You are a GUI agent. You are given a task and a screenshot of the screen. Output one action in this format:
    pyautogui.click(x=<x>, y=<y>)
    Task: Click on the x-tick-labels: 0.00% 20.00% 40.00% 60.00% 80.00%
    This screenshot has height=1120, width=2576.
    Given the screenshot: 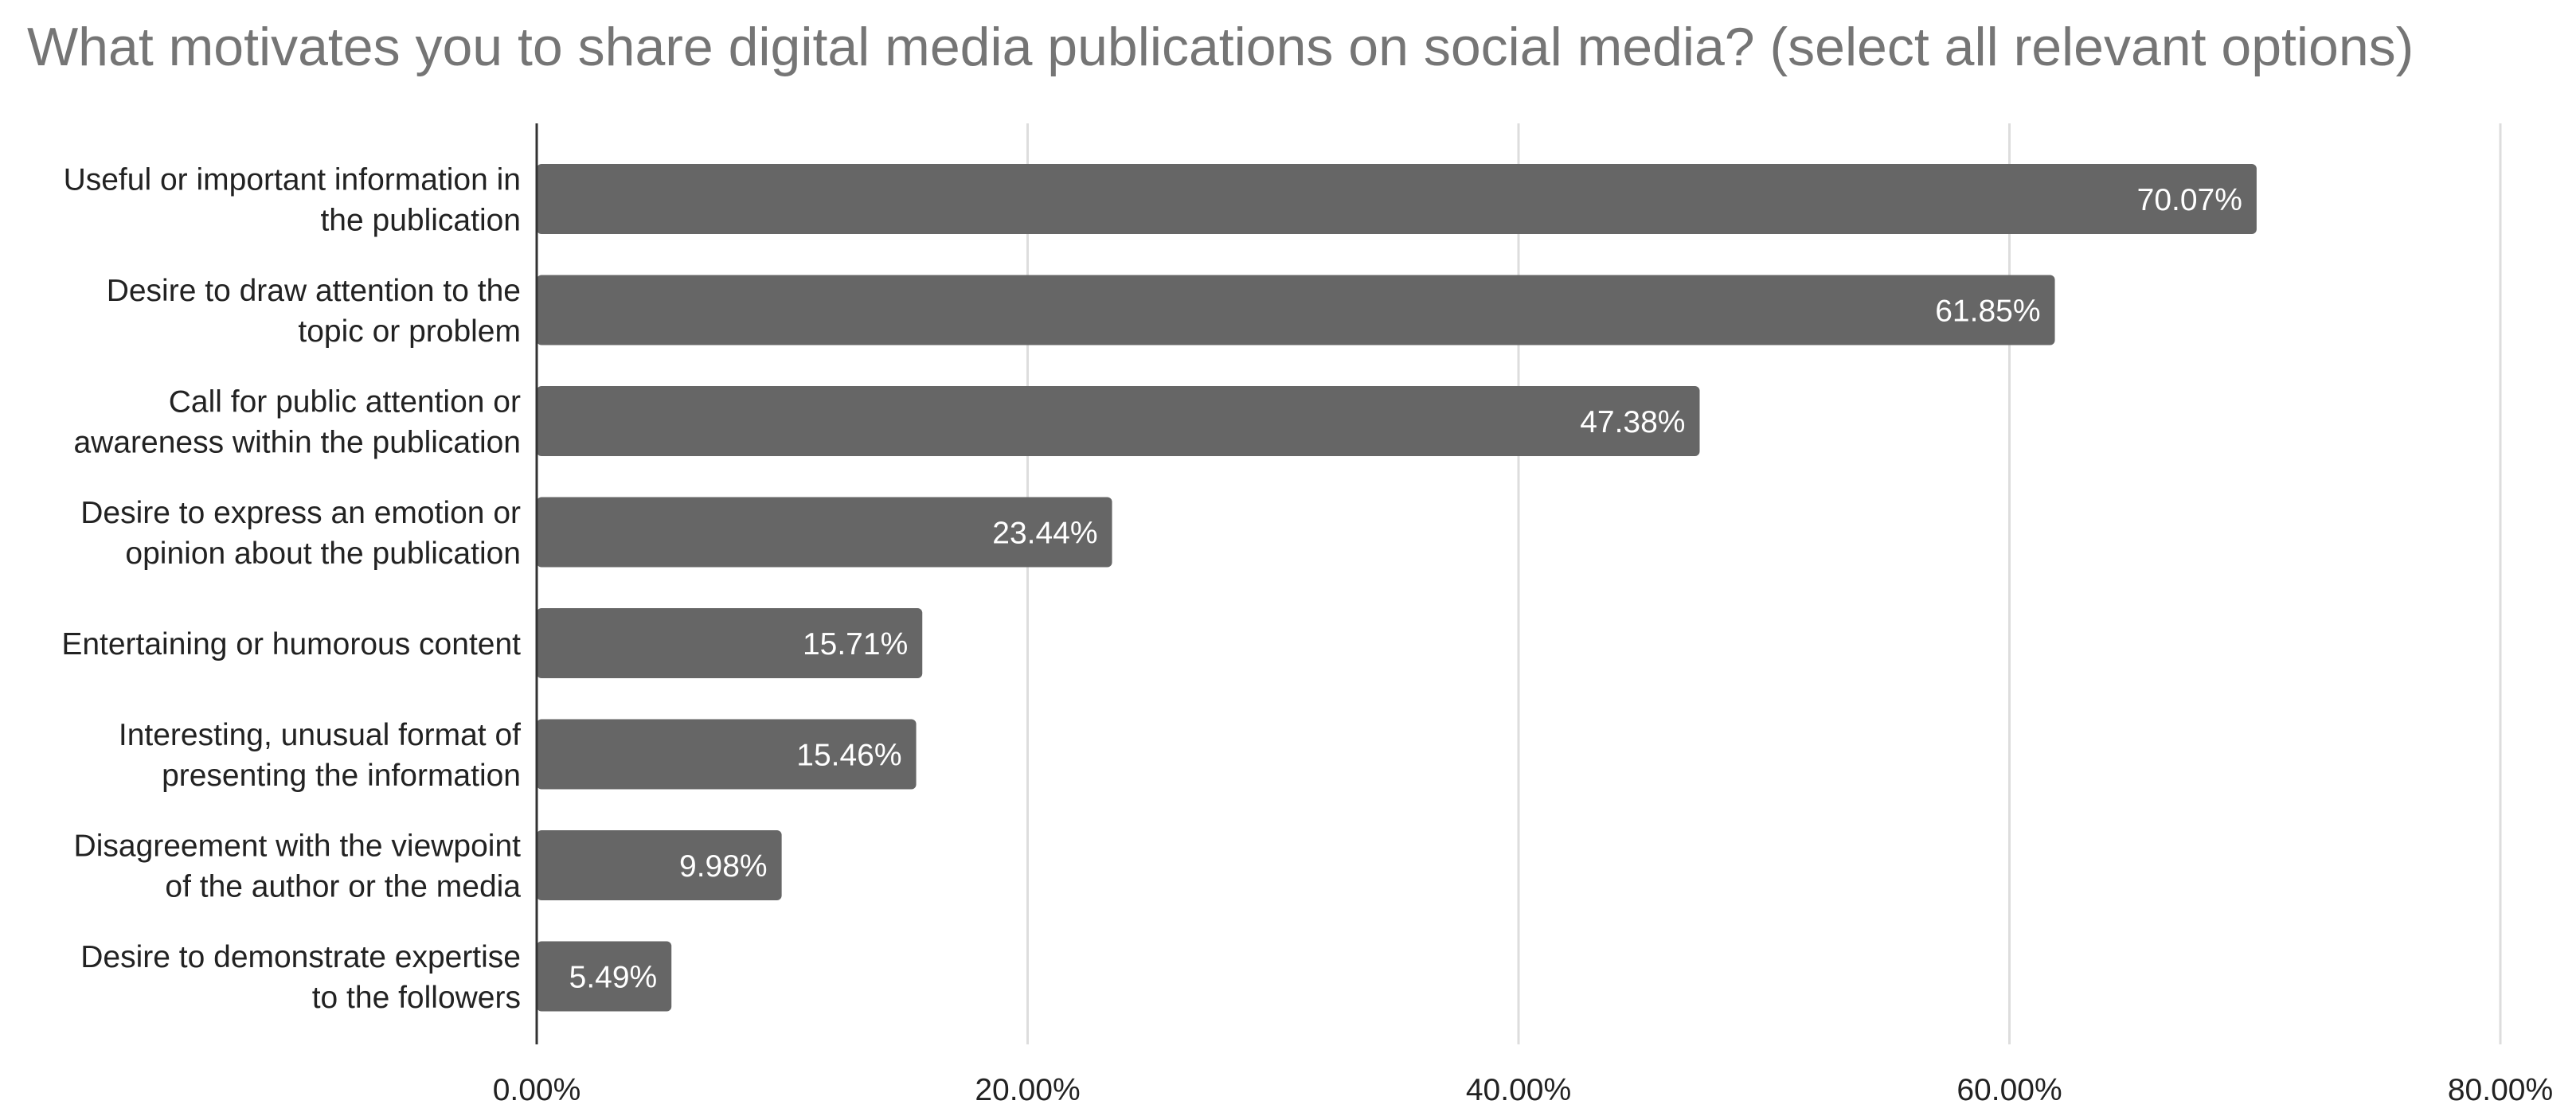 What is the action you would take?
    pyautogui.click(x=1523, y=1090)
    